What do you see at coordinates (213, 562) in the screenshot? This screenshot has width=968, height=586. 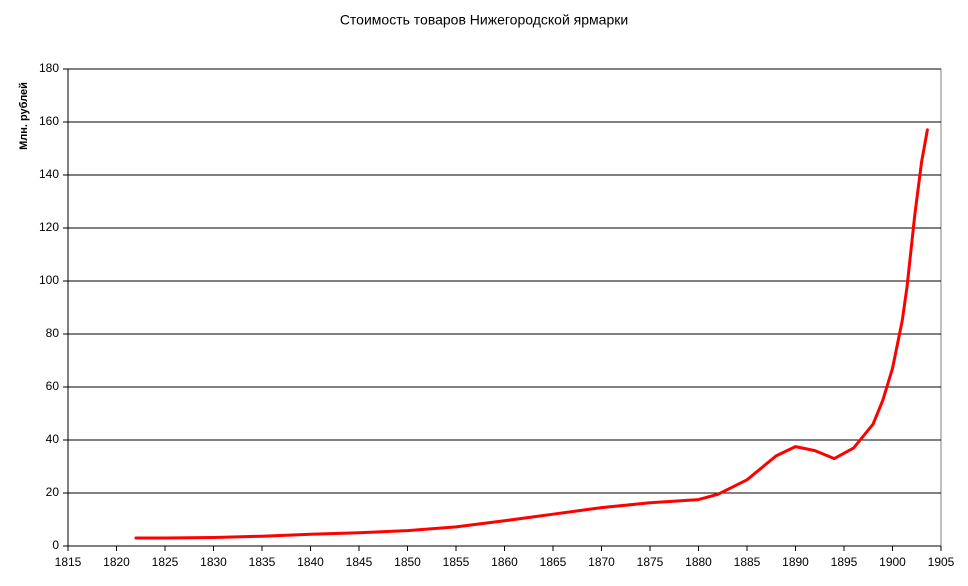 I see `x-tick-label: 1830` at bounding box center [213, 562].